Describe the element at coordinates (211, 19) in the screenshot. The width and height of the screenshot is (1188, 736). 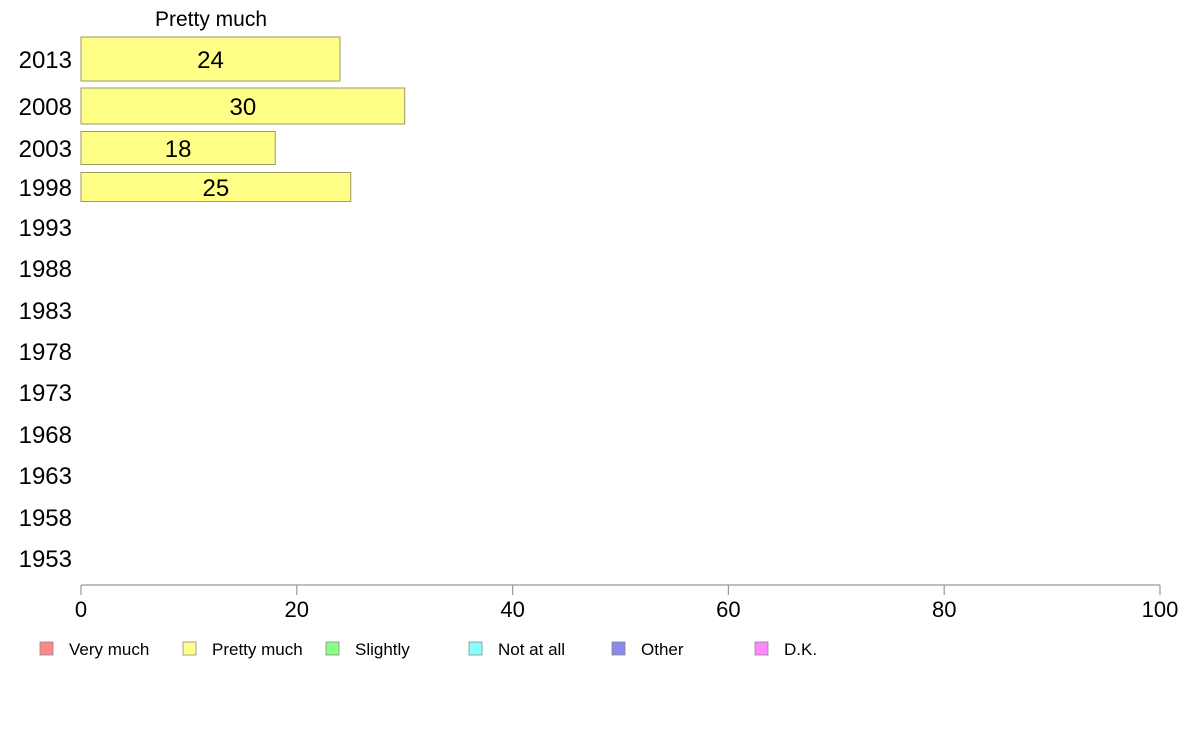
I see `series-title: Pretty much` at that location.